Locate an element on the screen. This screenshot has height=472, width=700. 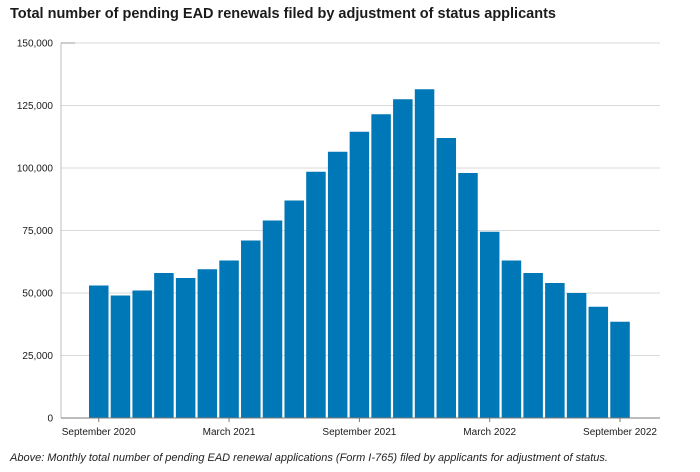
bar: September 2021: 114,500 is located at coordinates (359, 274).